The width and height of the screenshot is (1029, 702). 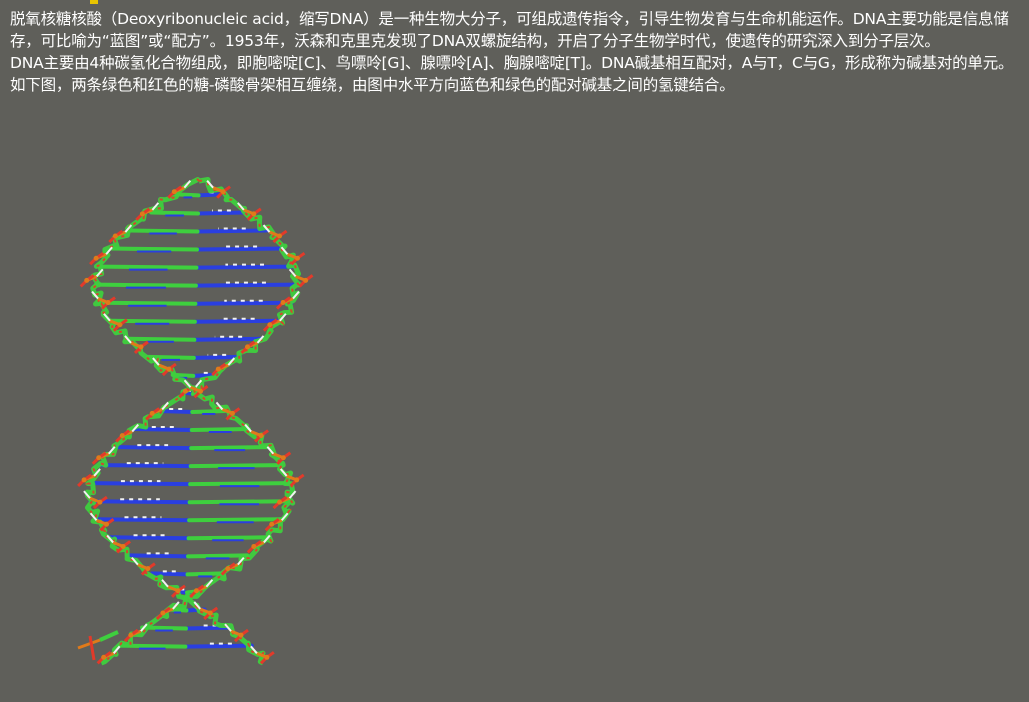 What do you see at coordinates (94, 2) in the screenshot?
I see `top-marker` at bounding box center [94, 2].